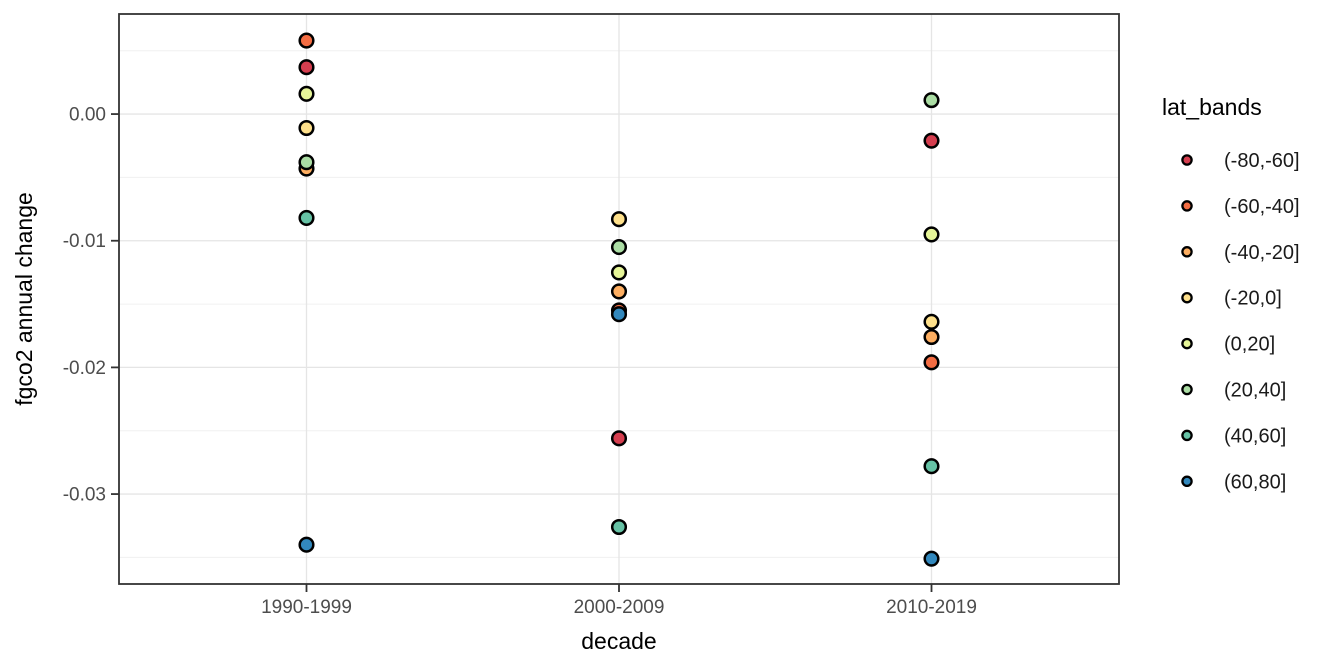 The height and width of the screenshot is (672, 1344). What do you see at coordinates (1262, 253) in the screenshot?
I see `legend-label: (-40,-20]` at bounding box center [1262, 253].